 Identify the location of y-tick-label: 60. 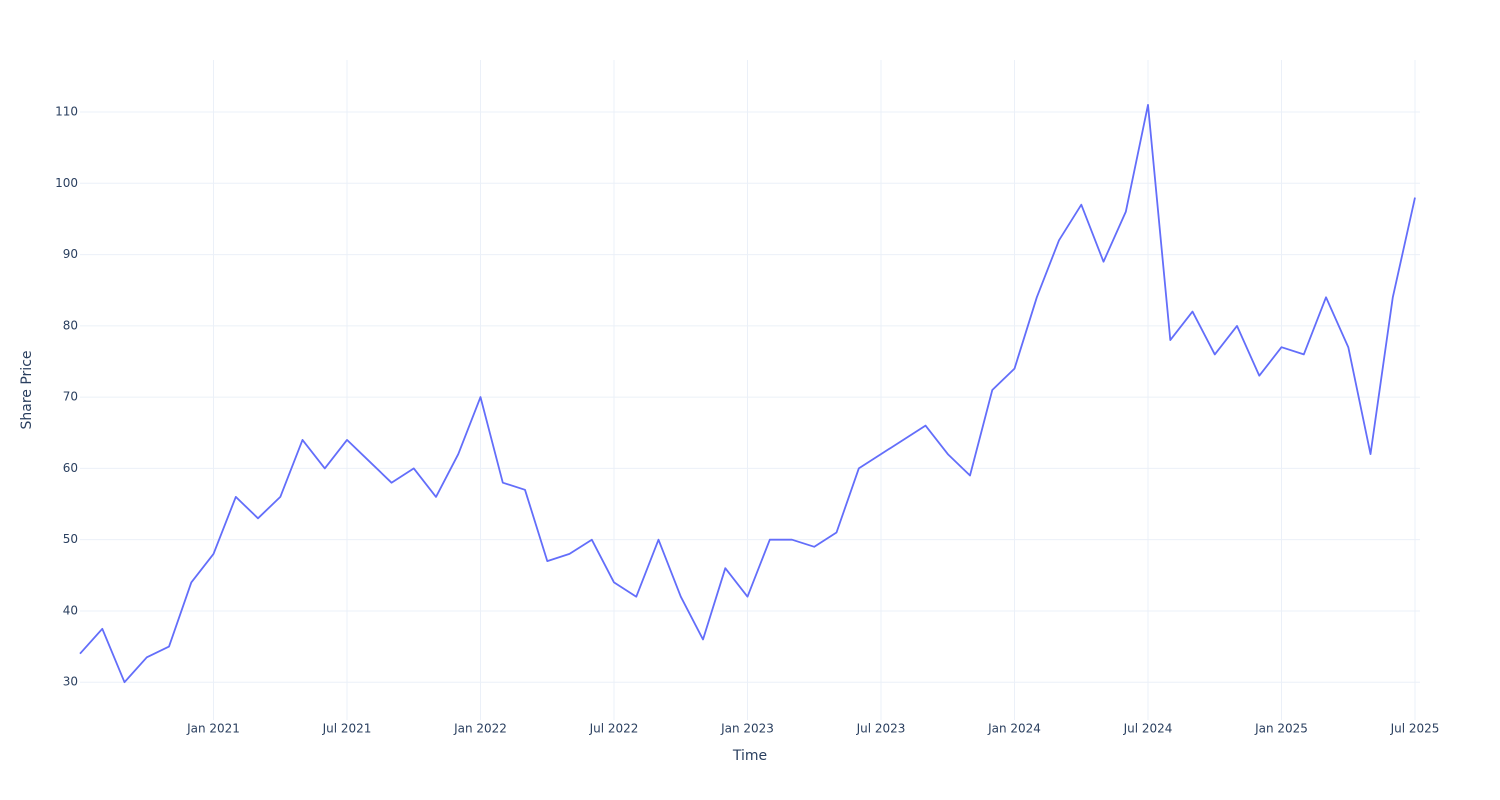
(70, 468).